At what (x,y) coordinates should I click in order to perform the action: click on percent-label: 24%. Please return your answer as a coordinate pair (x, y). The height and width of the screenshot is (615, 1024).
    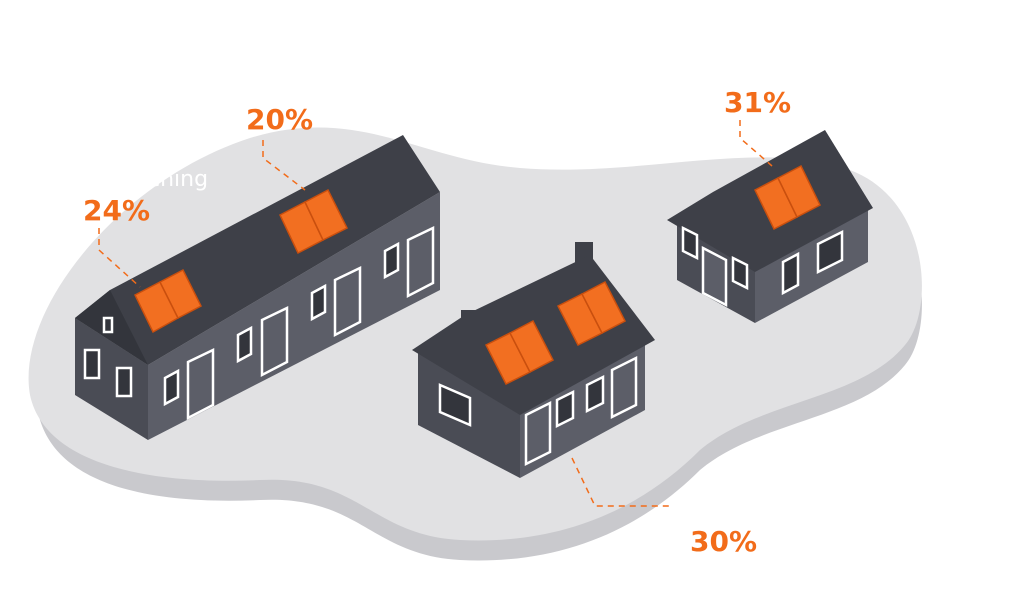
    Looking at the image, I should click on (116, 210).